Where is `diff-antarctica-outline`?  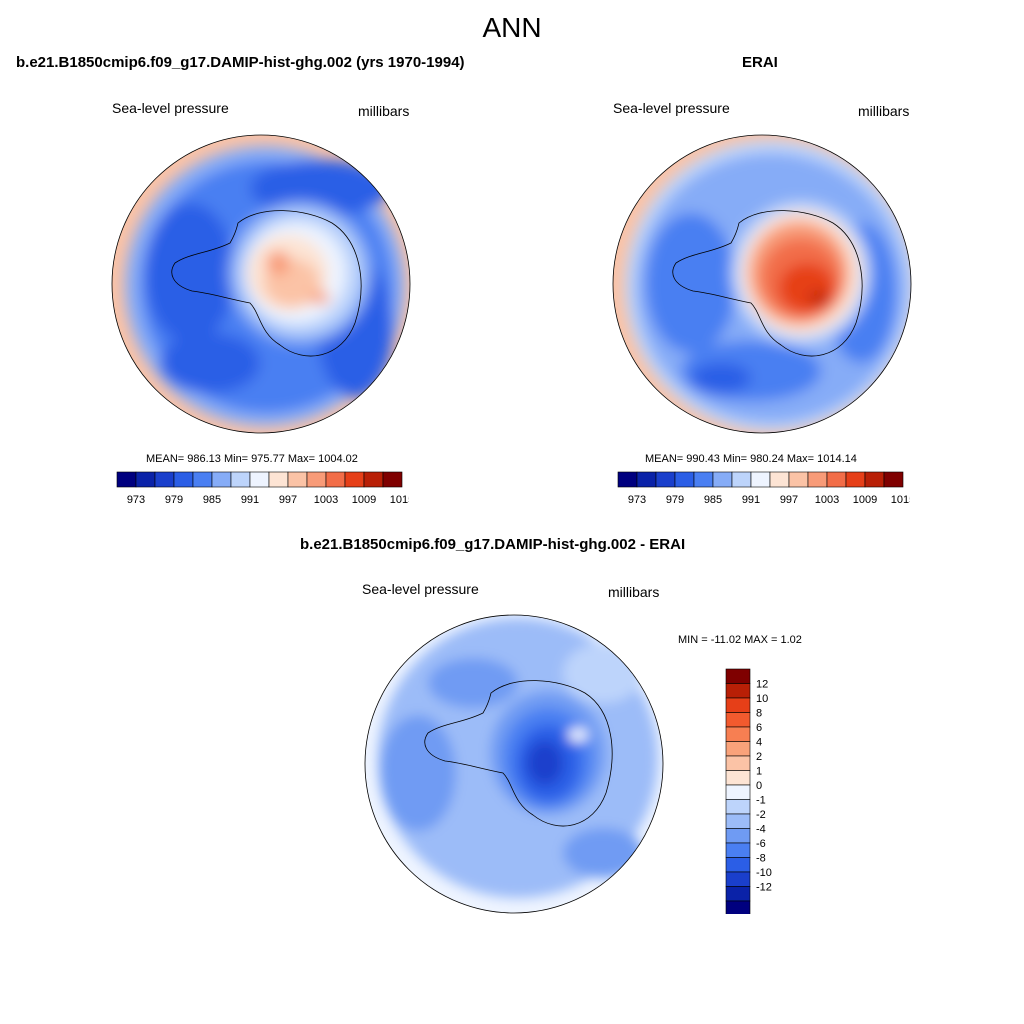 diff-antarctica-outline is located at coordinates (518, 753).